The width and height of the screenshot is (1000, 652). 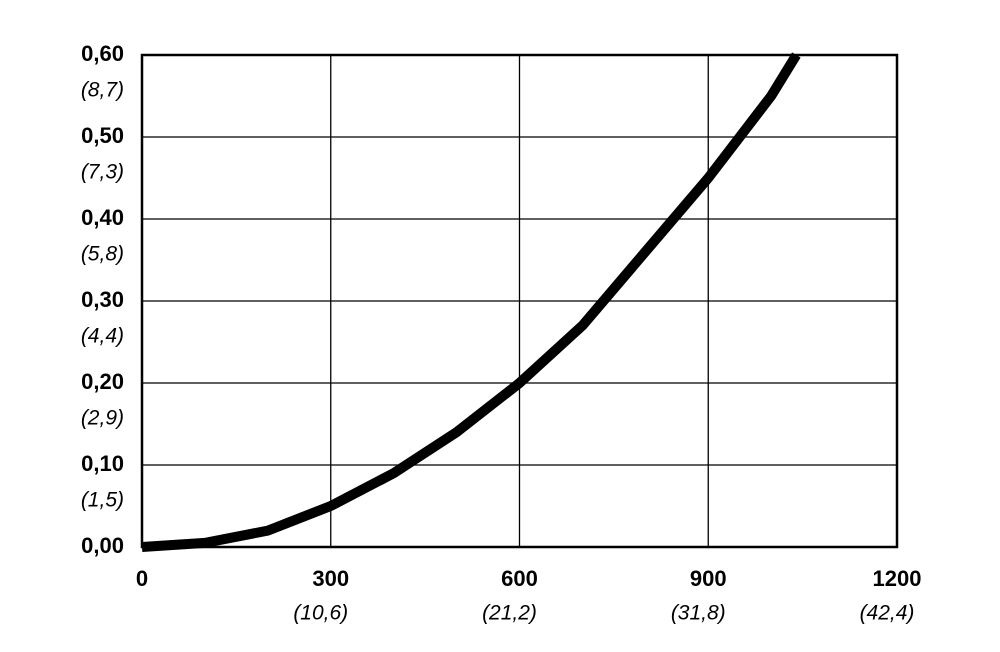 I want to click on x-tick-sublabel: (21,2), so click(x=509, y=613).